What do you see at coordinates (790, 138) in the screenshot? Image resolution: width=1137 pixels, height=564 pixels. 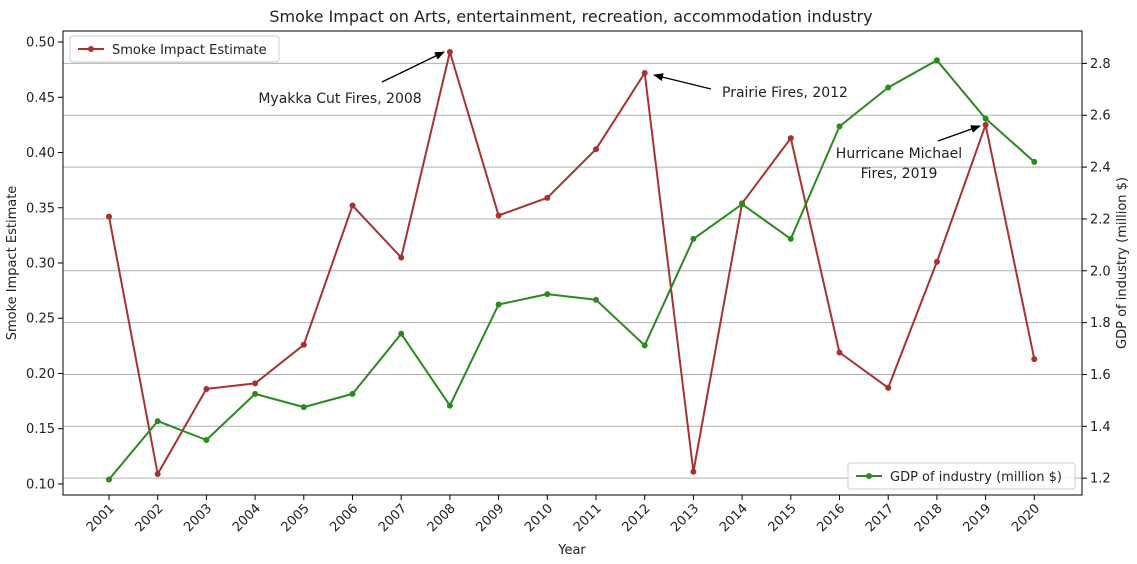 I see `point-smoke-impact-2015` at bounding box center [790, 138].